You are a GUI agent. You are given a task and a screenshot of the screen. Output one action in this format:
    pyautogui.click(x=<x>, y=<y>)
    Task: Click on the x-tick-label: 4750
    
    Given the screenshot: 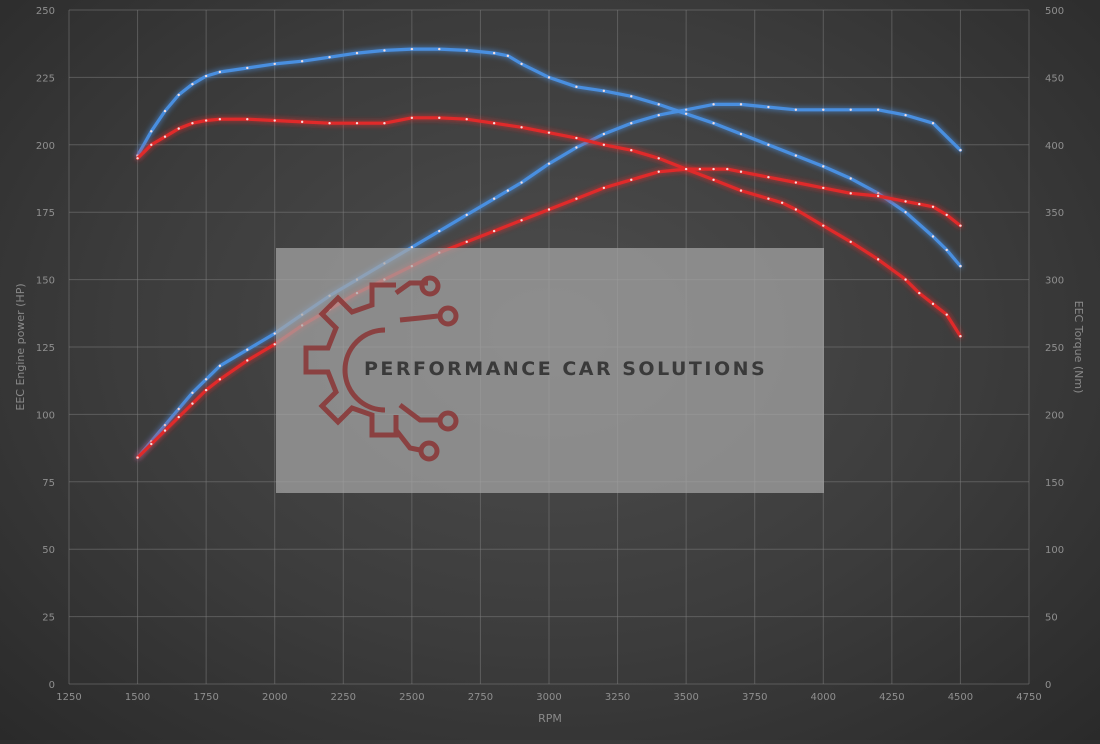 What is the action you would take?
    pyautogui.click(x=1028, y=697)
    